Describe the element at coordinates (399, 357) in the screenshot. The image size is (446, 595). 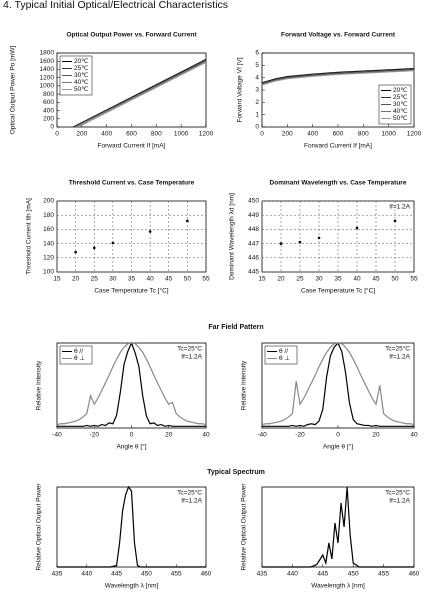
I see `annotation: If=1.2A` at that location.